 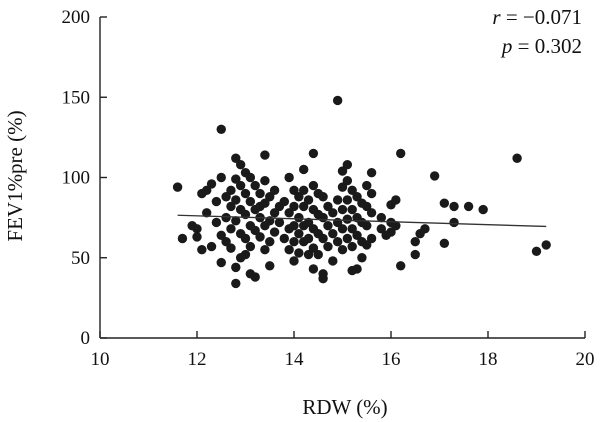 What do you see at coordinates (86, 338) in the screenshot?
I see `y-tick-label: 0` at bounding box center [86, 338].